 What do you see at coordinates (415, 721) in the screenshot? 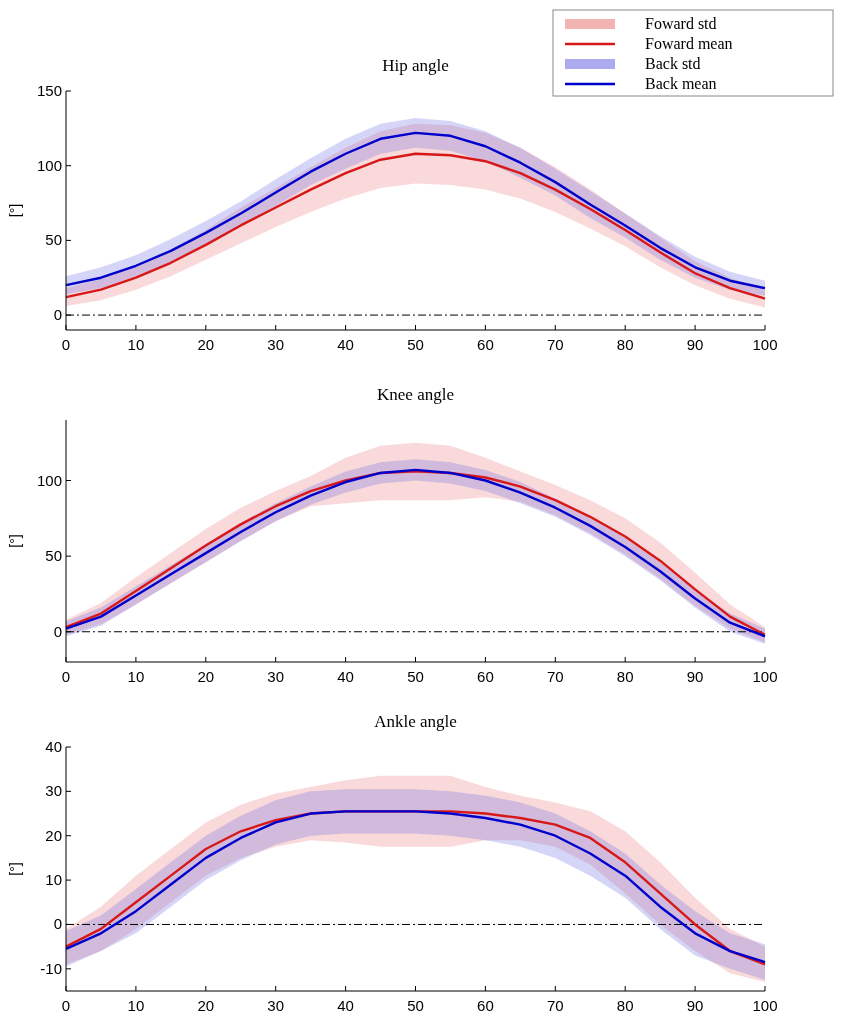
I see `chart-title: Ankle angle` at bounding box center [415, 721].